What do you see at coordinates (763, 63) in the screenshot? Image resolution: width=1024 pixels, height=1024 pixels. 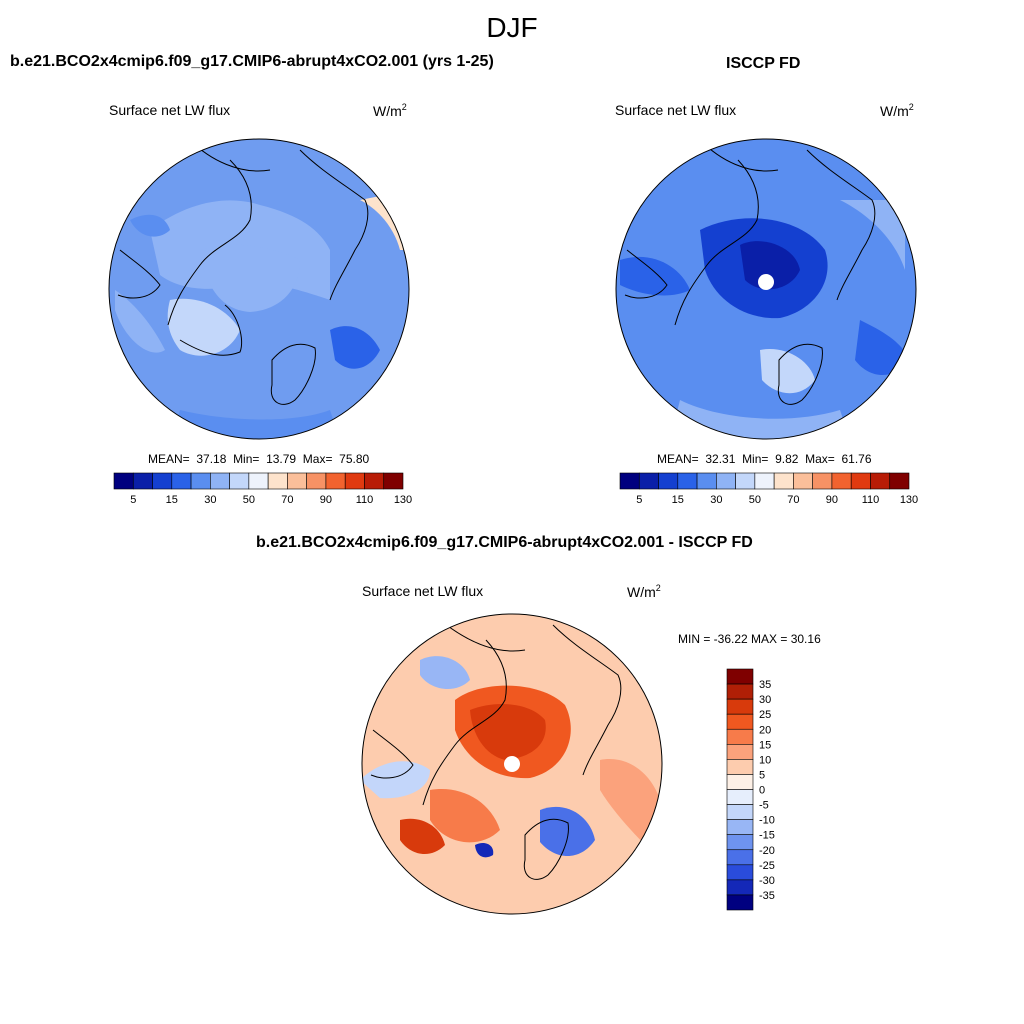 I see `panel2-title: ISCCP FD` at bounding box center [763, 63].